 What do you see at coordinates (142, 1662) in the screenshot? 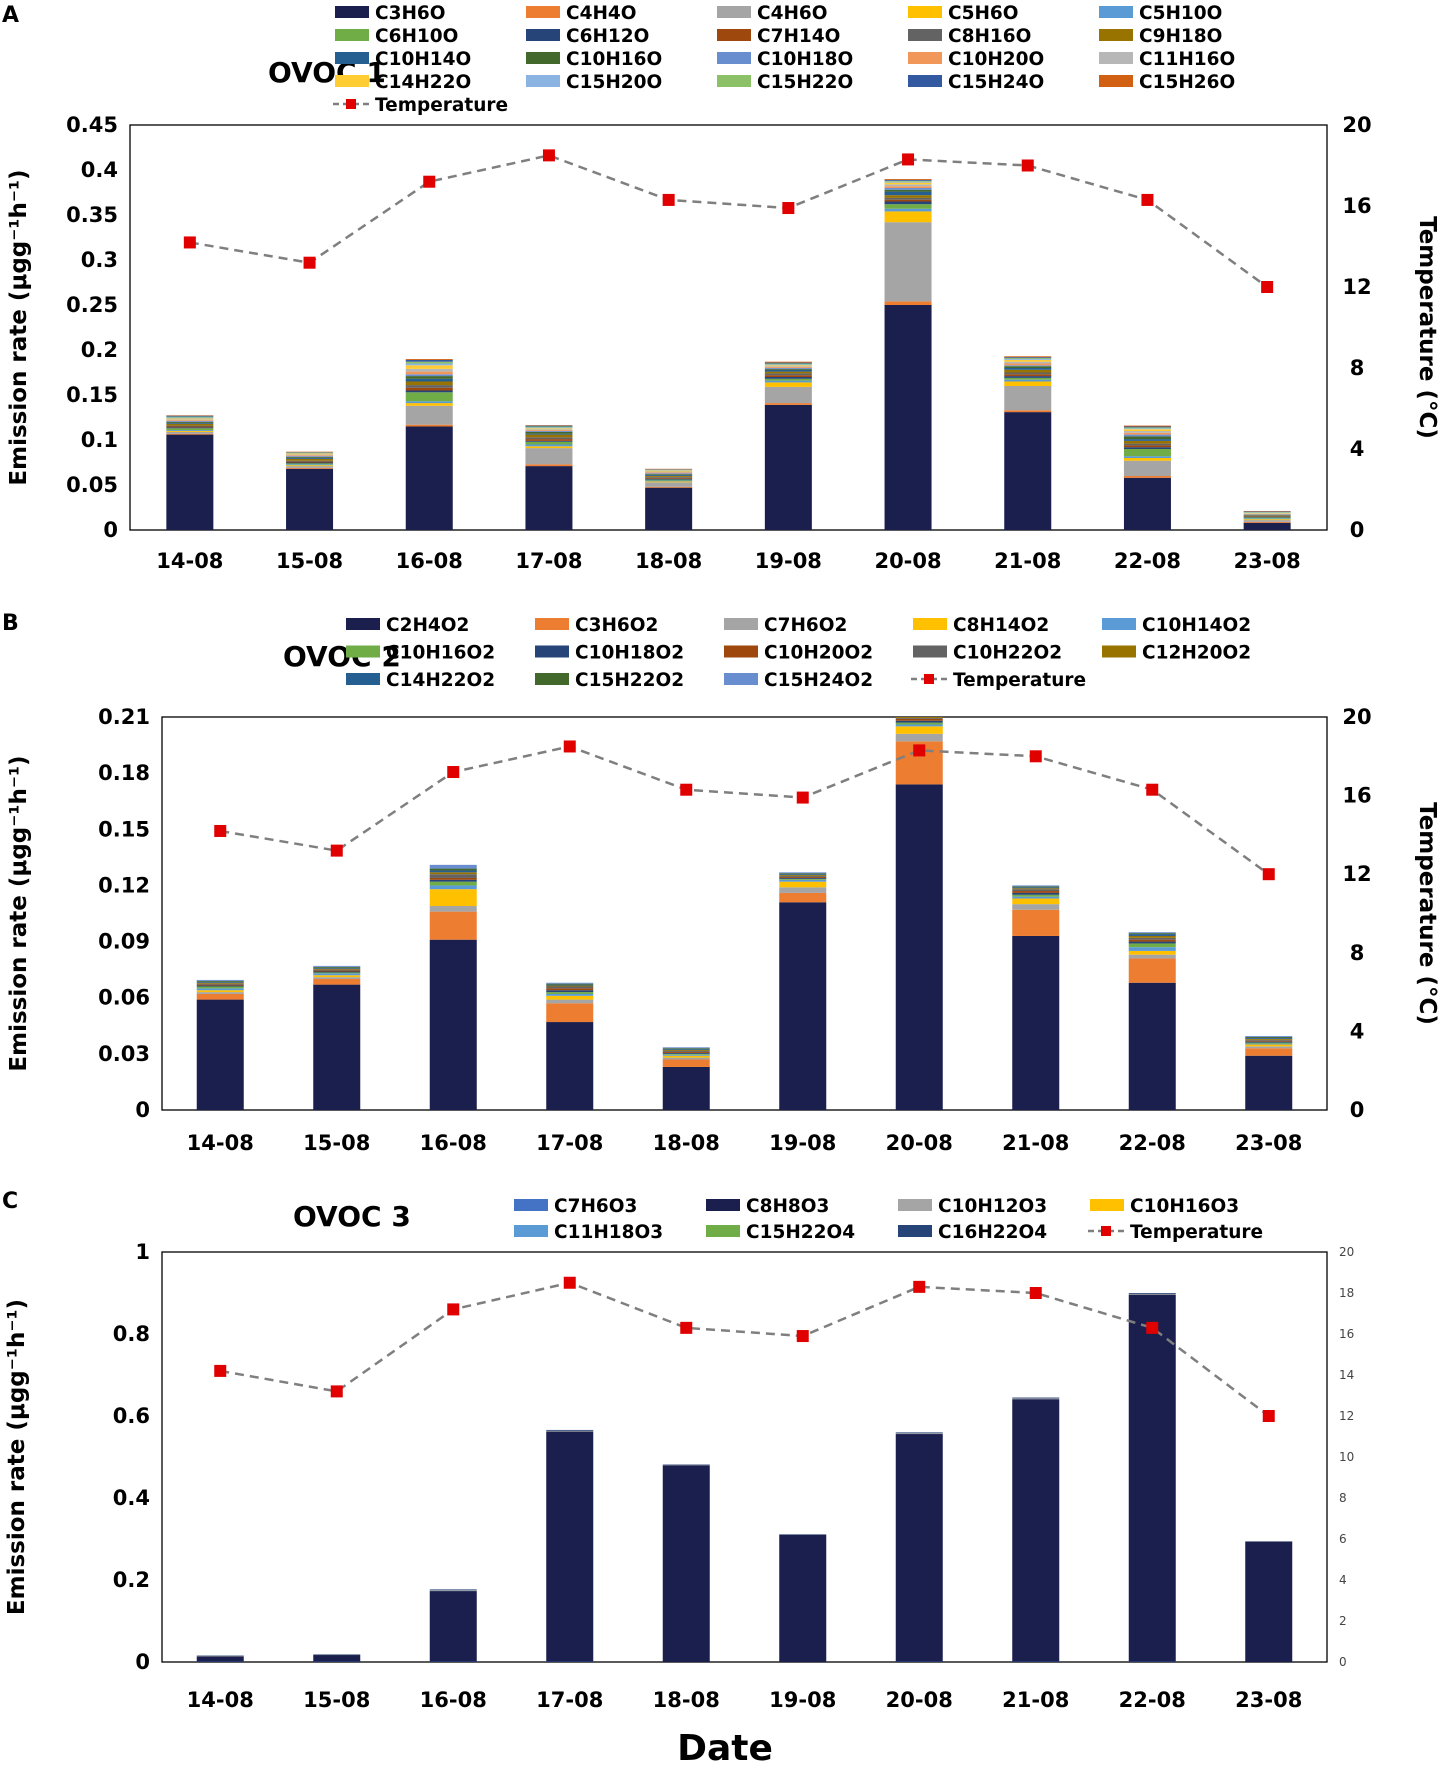
I see `y-tick-label: 0` at bounding box center [142, 1662].